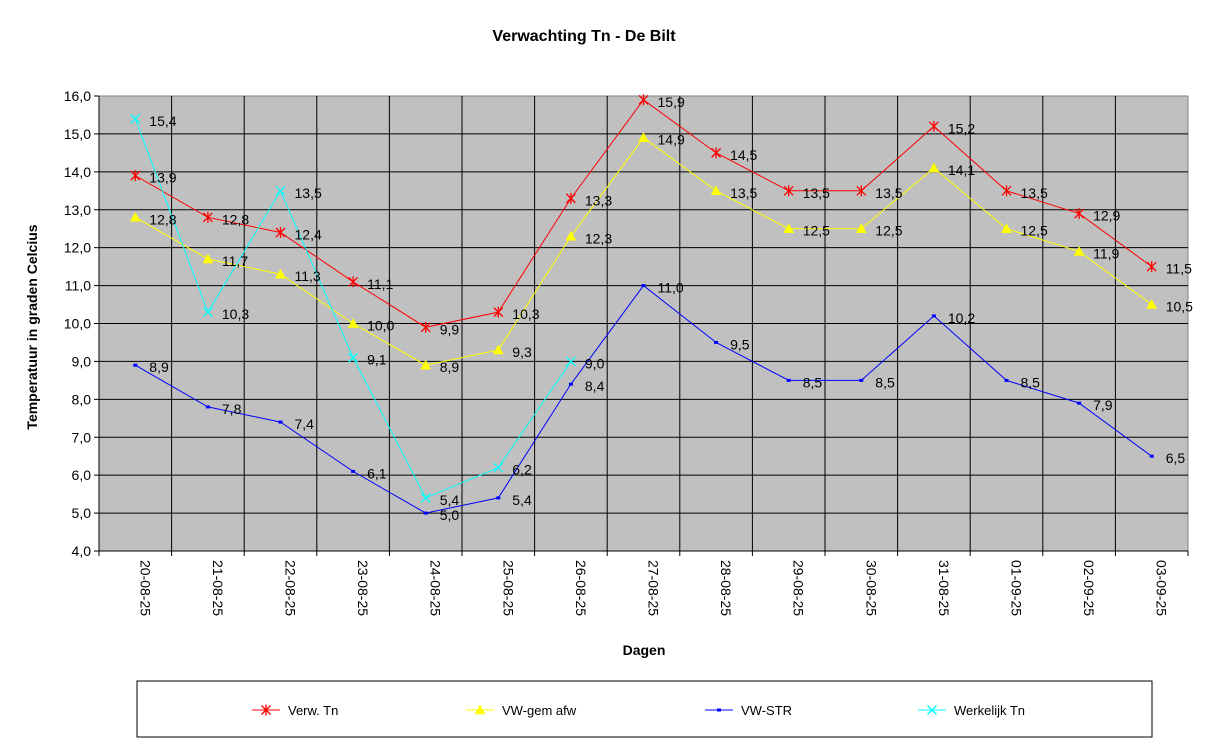  I want to click on y-tick-label: 7,0, so click(82, 437).